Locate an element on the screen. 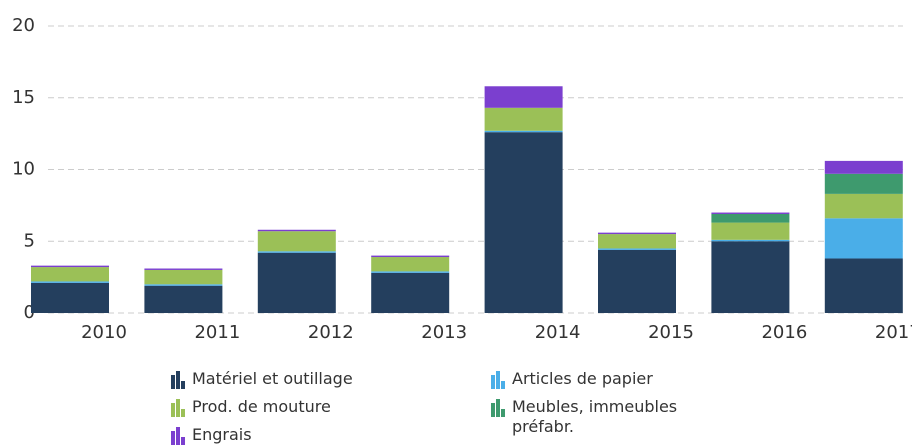 This screenshot has width=912, height=448. x-tick-label: 2016 is located at coordinates (784, 332).